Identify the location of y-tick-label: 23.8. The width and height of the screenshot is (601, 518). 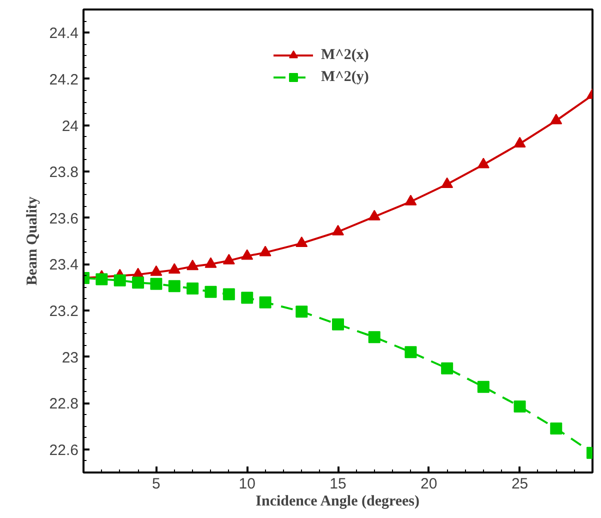
(64, 173).